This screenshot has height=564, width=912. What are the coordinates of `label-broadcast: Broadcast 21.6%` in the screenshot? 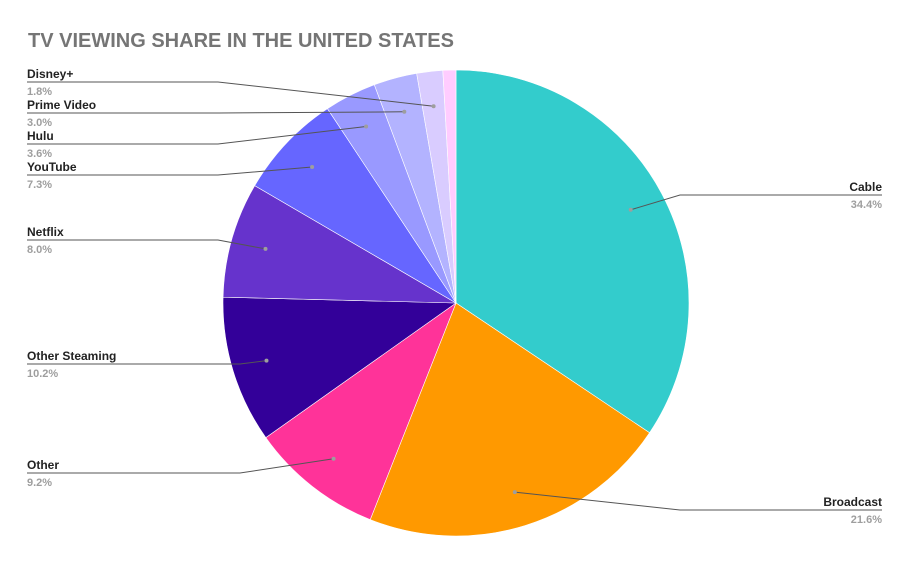 It's located at (697, 508).